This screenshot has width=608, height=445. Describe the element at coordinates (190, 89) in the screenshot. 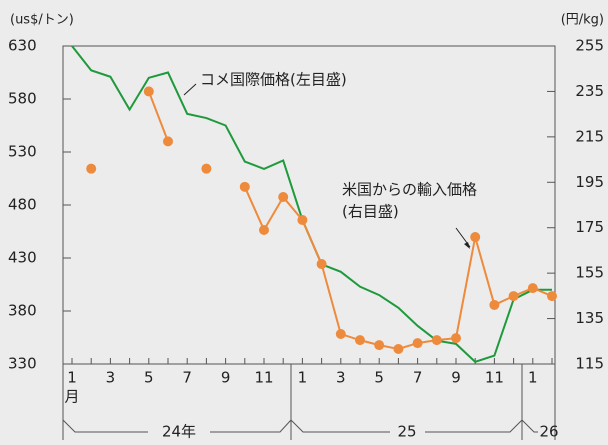

I see `arrow` at that location.